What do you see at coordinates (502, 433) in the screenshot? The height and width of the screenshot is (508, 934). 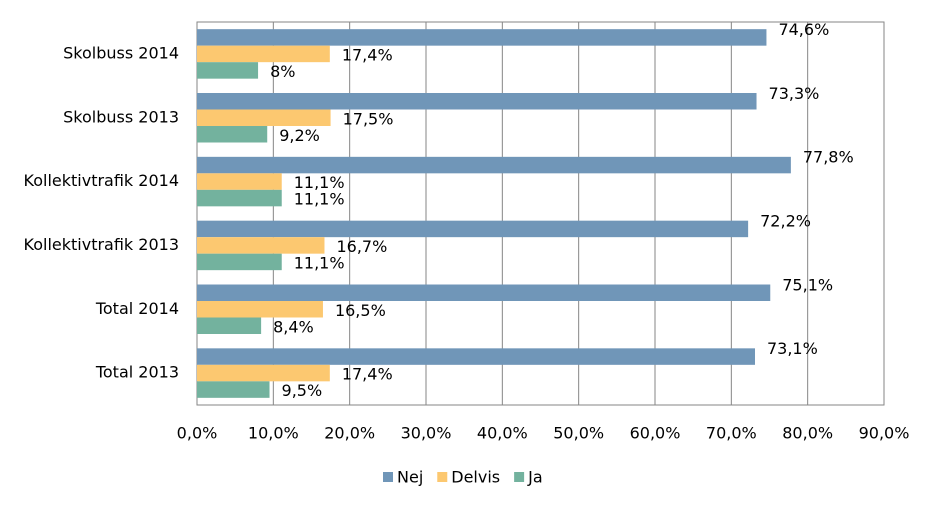 I see `x-tick-label: 40,0%` at bounding box center [502, 433].